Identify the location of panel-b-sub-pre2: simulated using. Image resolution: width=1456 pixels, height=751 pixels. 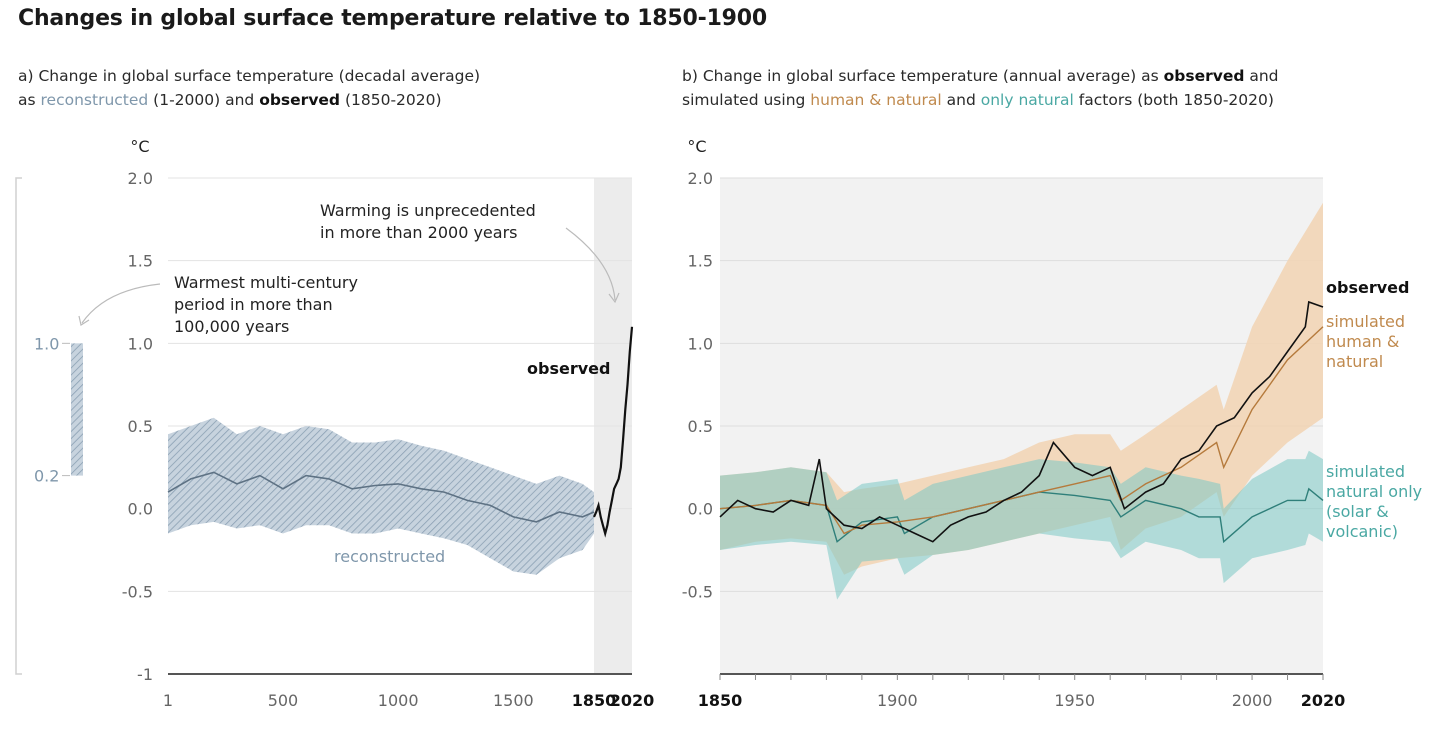
(746, 100).